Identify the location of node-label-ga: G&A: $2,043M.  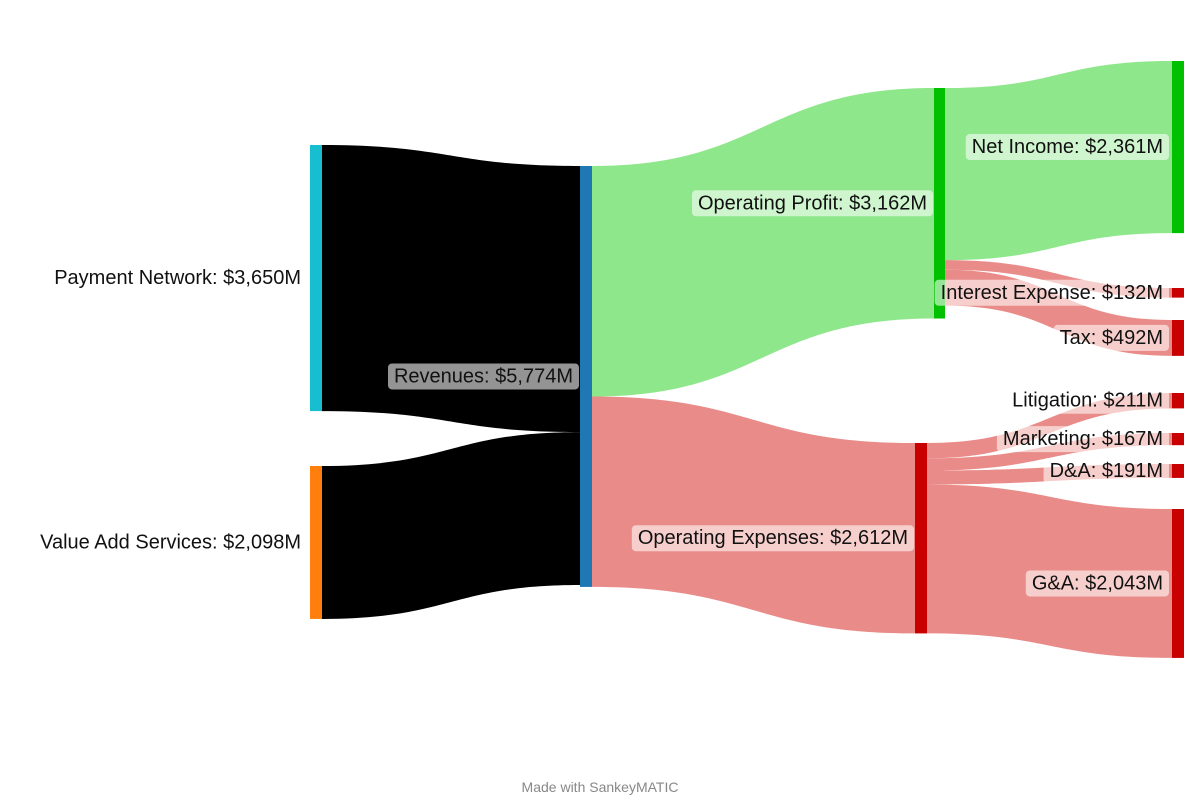
(1097, 583).